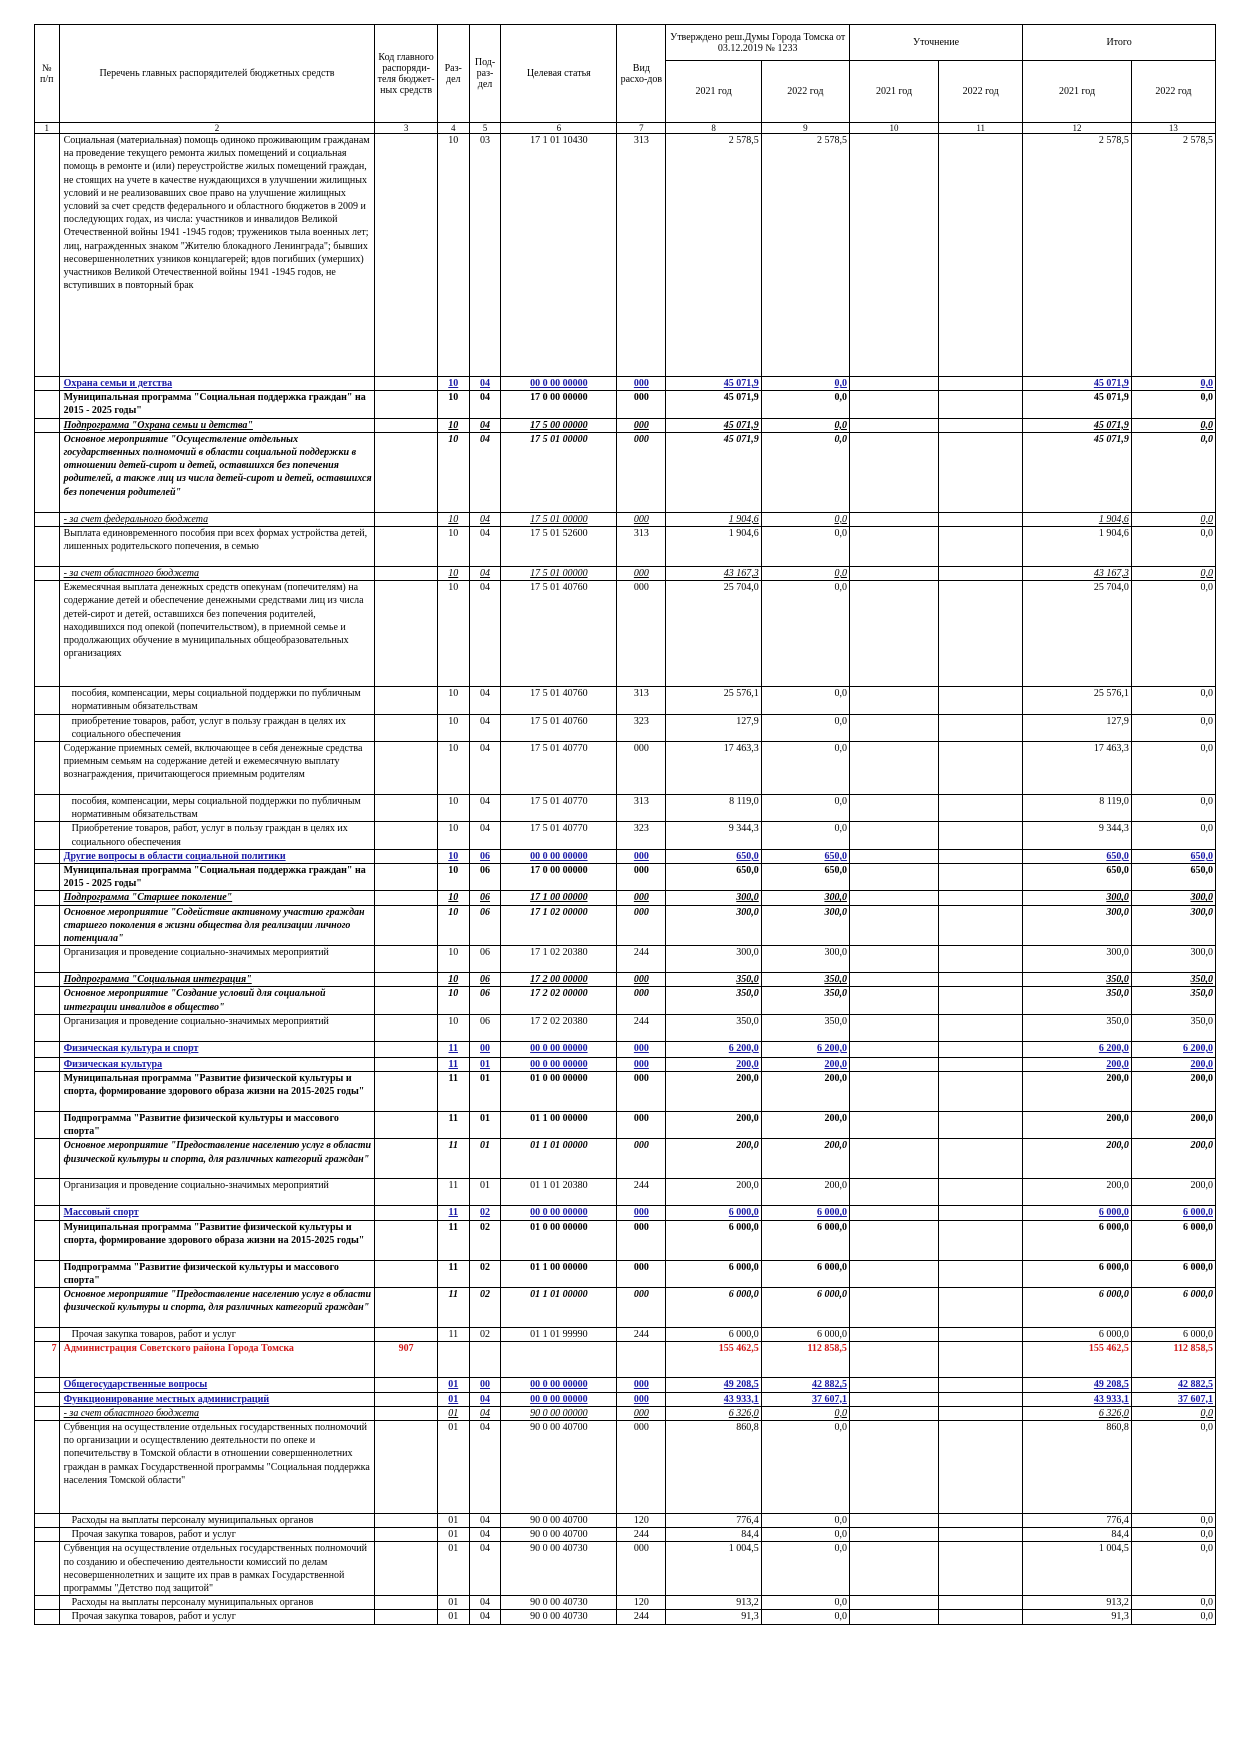 Image resolution: width=1240 pixels, height=1754 pixels. Describe the element at coordinates (1077, 980) in the screenshot. I see `total-2021: 350,0` at that location.